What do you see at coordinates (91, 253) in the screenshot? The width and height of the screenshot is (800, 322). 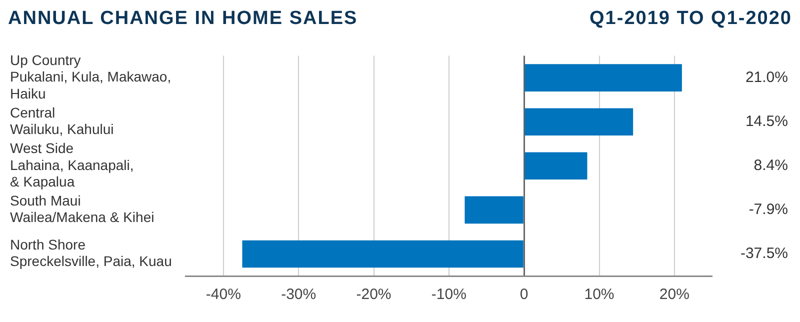 I see `y-tick-label: North Shore Spreckelsville, Paia, Kuau` at bounding box center [91, 253].